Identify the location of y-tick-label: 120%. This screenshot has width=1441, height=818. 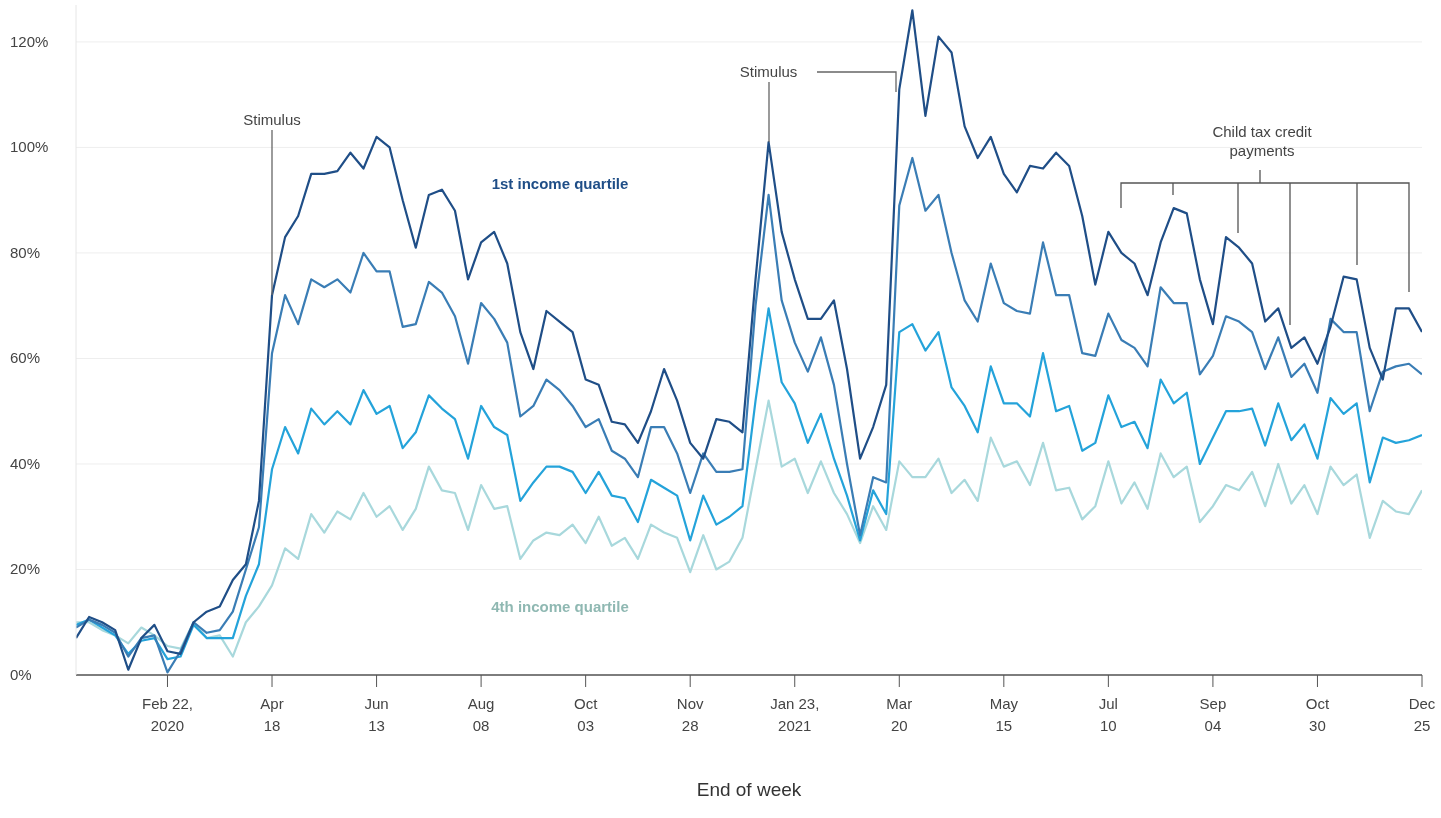
(29, 41).